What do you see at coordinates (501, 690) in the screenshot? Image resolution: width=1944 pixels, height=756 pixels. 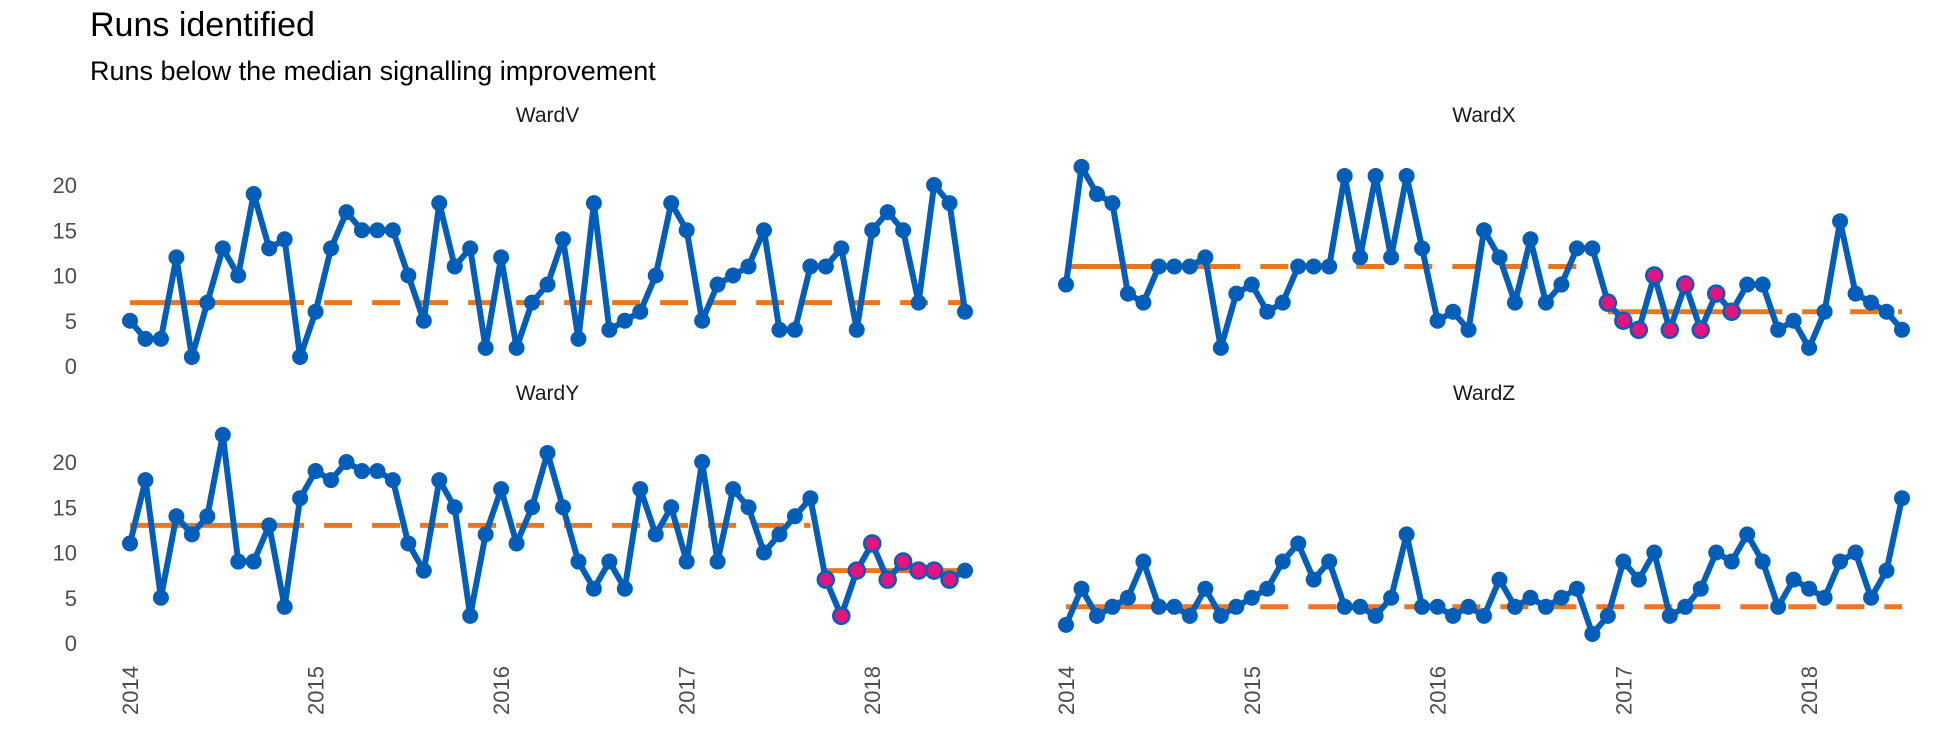 I see `x-tick-label: 2016` at bounding box center [501, 690].